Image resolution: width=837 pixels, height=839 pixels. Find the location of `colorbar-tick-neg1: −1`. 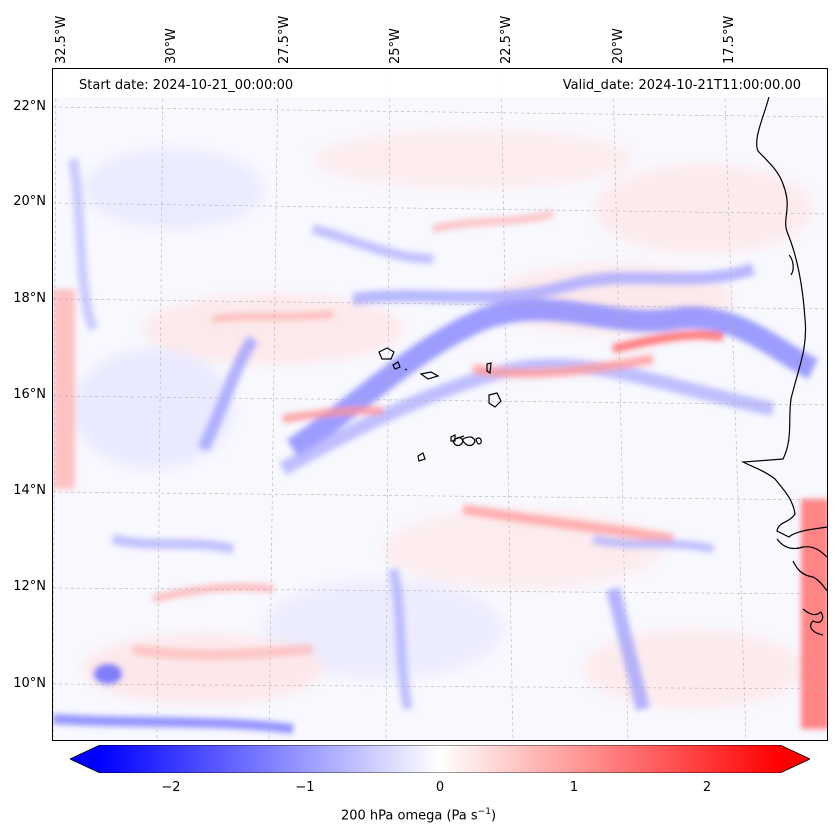

colorbar-tick-neg1: −1 is located at coordinates (305, 787).